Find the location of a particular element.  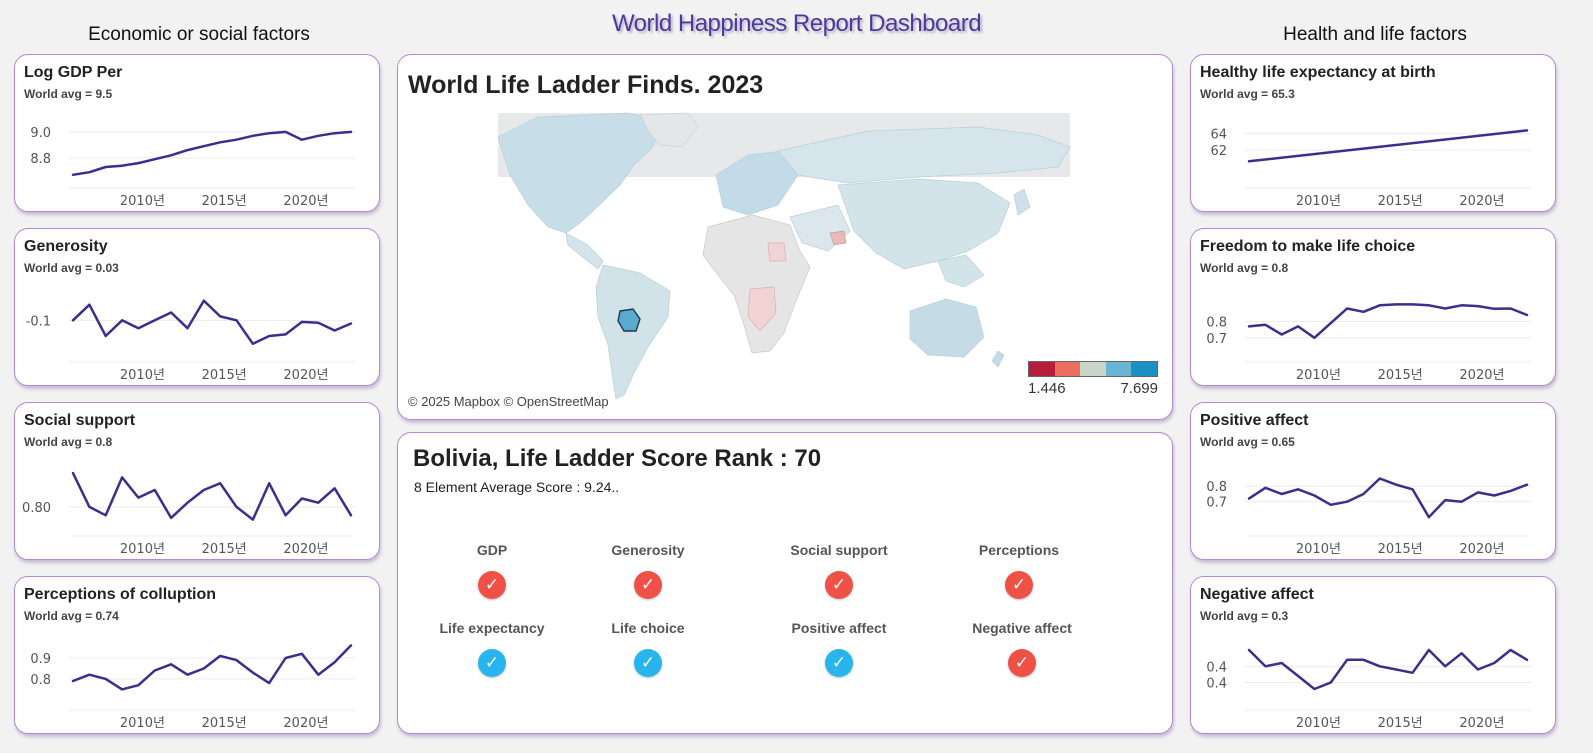

map-region-asia is located at coordinates (924, 224).